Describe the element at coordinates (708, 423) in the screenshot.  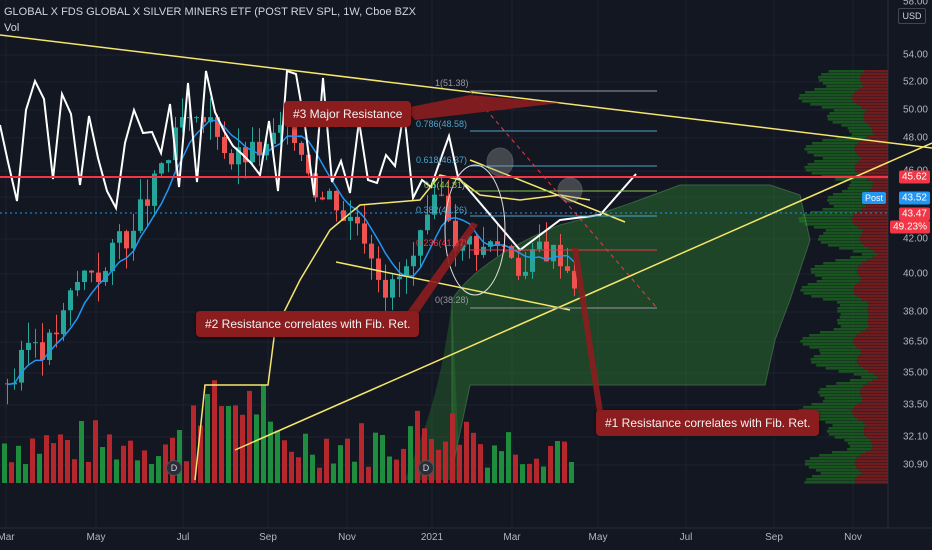
I see `callout-resistance-1: #1 Resistance correlates with Fib. Ret.` at that location.